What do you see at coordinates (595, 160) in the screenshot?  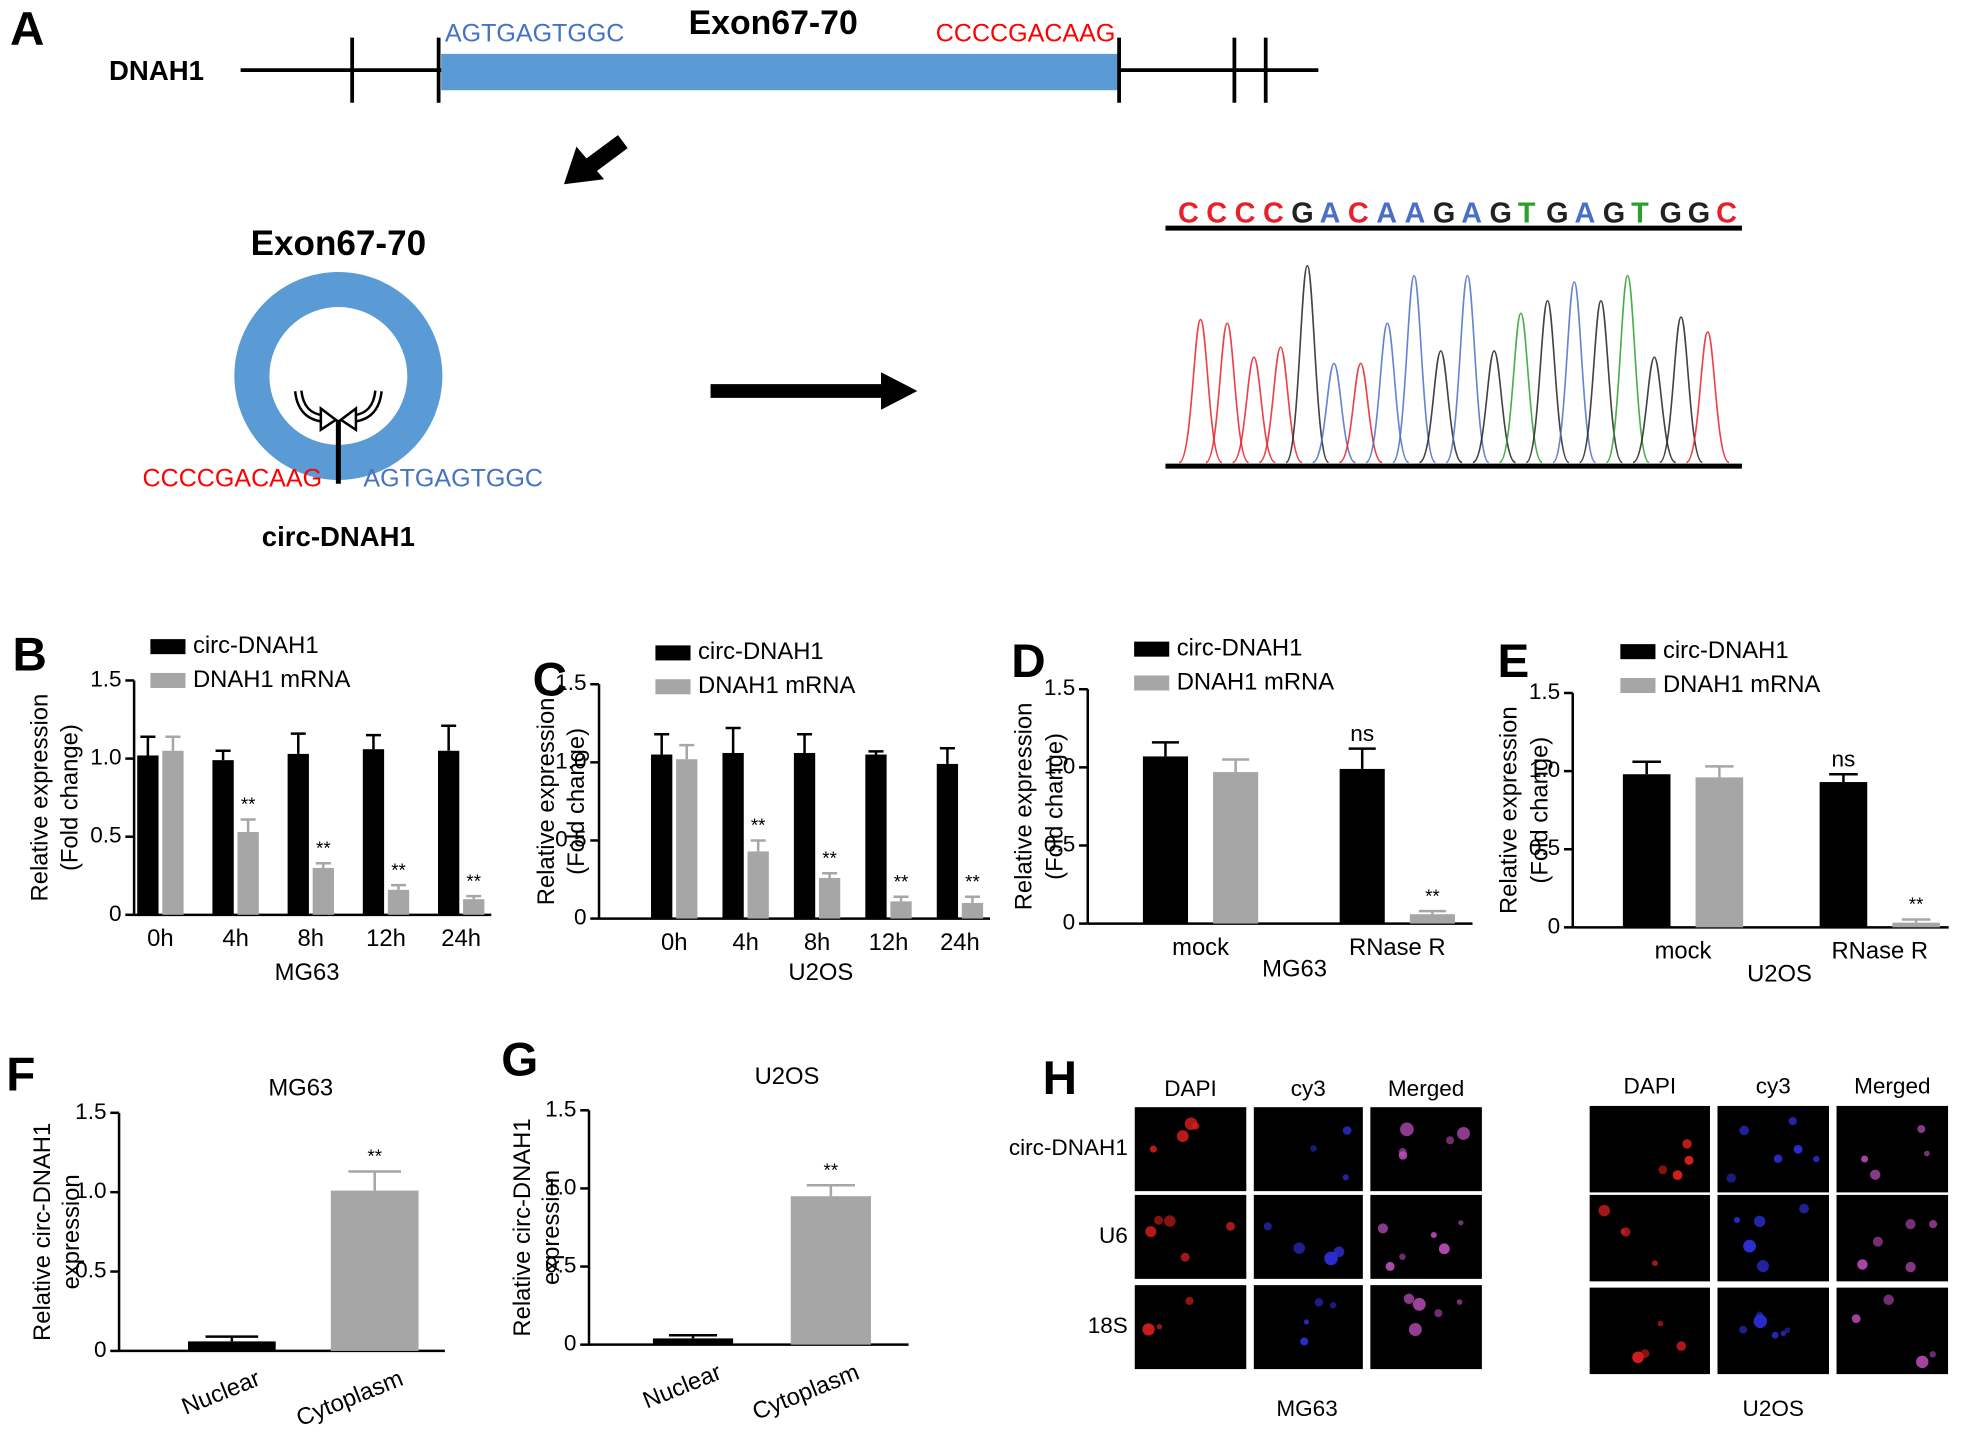 I see `diagonal-arrow` at bounding box center [595, 160].